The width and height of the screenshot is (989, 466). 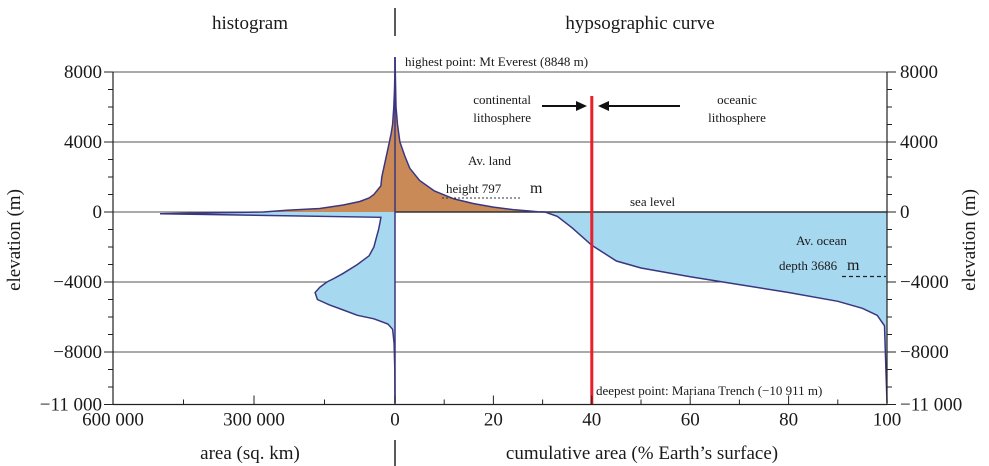 I want to click on oceanic-label-1: oceanic, so click(x=737, y=99).